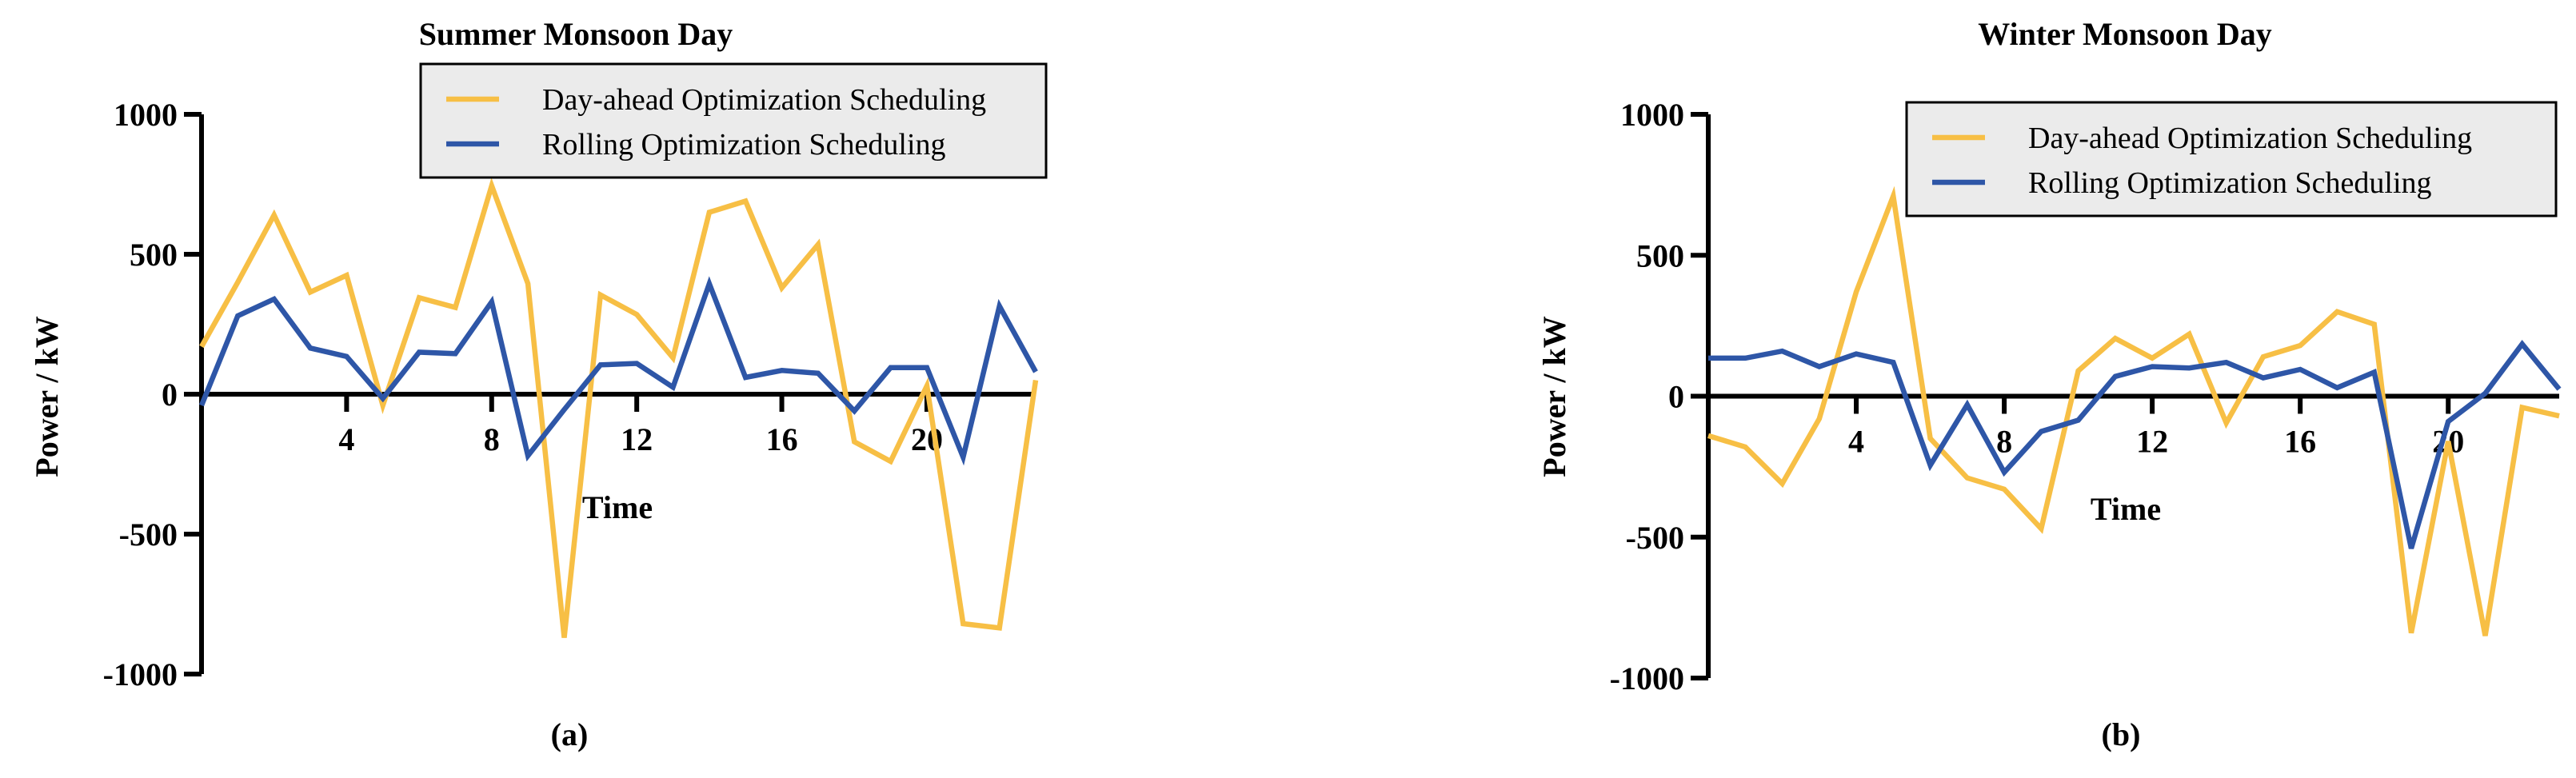 This screenshot has height=778, width=2576. I want to click on chart-title: Summer Monsoon Day, so click(576, 34).